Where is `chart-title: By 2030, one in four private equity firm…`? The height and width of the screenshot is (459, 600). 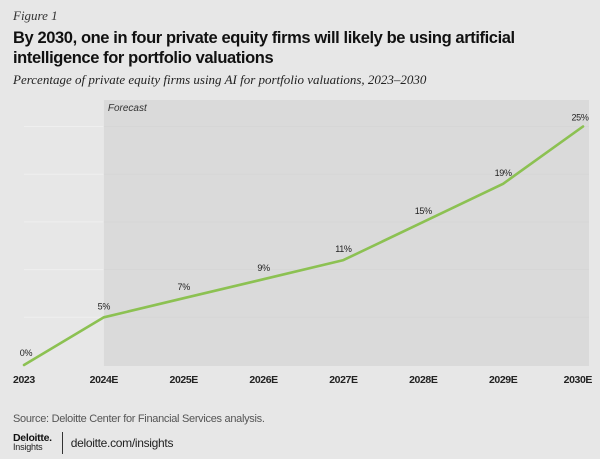
chart-title: By 2030, one in four private equity firm… is located at coordinates (264, 48).